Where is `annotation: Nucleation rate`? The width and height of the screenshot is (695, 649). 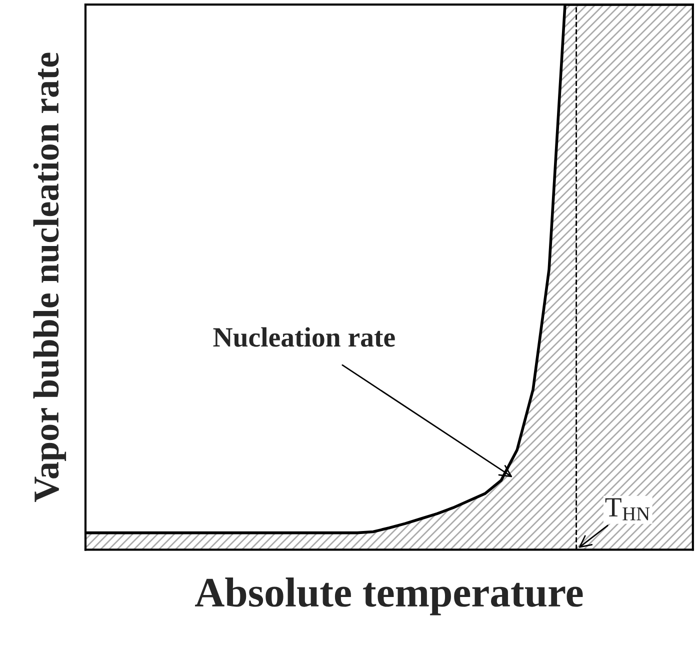 annotation: Nucleation rate is located at coordinates (304, 337).